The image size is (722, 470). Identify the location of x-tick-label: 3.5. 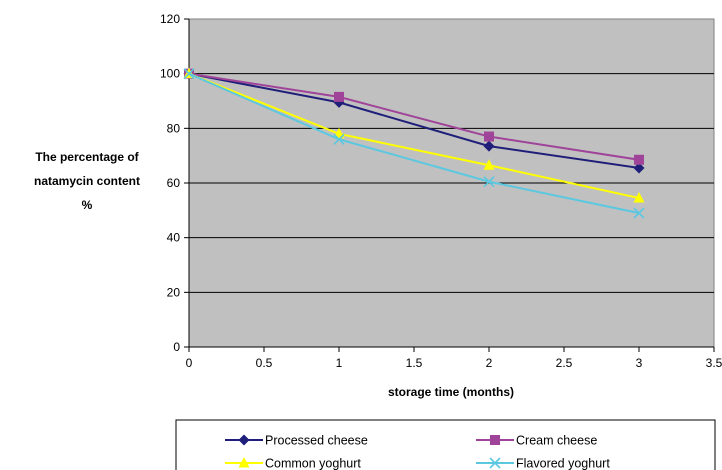
(714, 363).